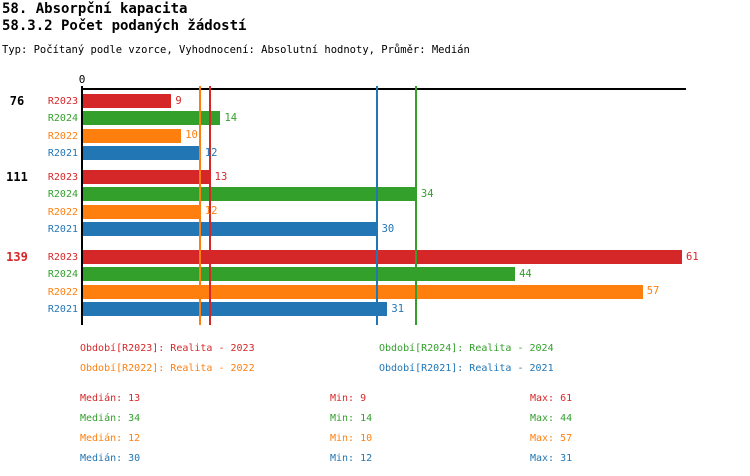  Describe the element at coordinates (466, 348) in the screenshot. I see `legend-item: Období[R2024]: Realita - 2024` at that location.